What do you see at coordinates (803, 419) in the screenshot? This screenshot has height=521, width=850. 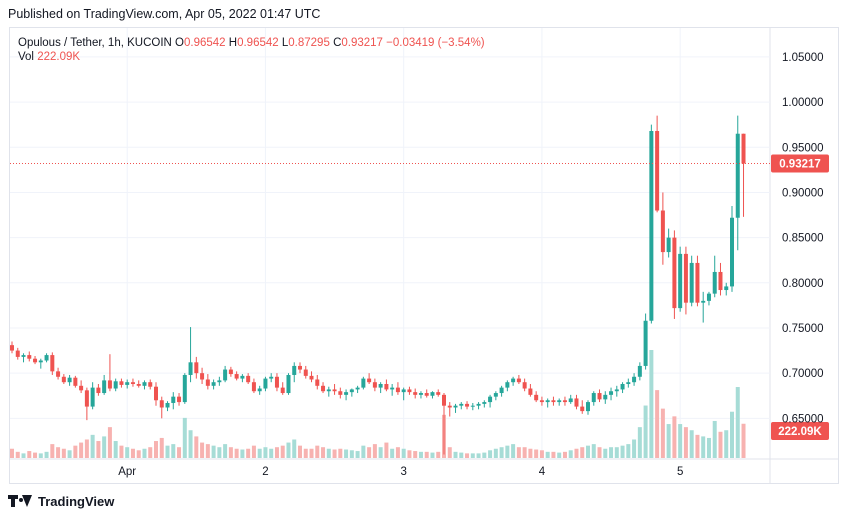 I see `y-tick-label: 0.65000` at bounding box center [803, 419].